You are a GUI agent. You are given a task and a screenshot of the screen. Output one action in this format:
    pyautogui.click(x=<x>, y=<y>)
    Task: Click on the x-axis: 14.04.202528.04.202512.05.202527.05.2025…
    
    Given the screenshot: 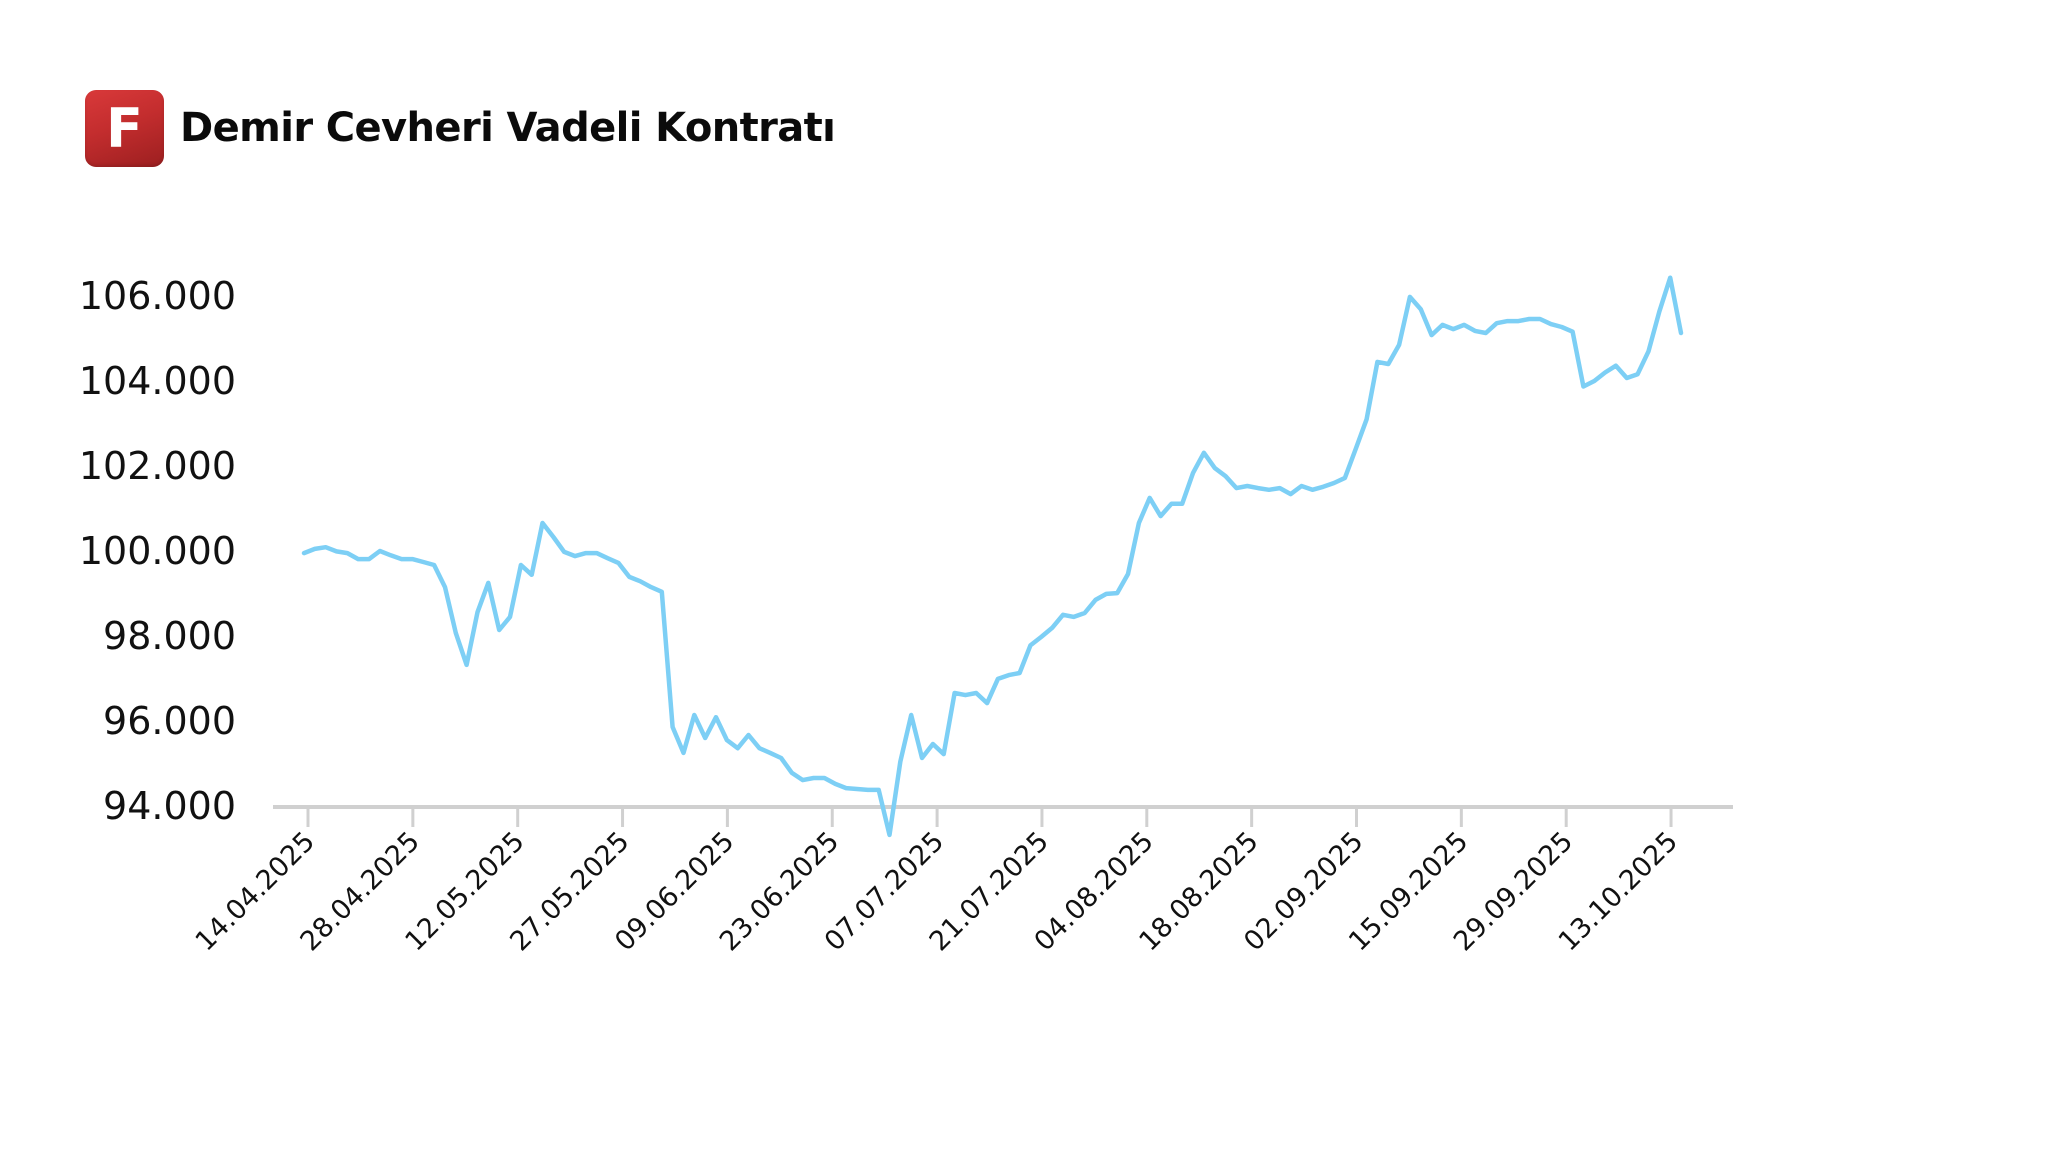 What is the action you would take?
    pyautogui.click(x=961, y=881)
    